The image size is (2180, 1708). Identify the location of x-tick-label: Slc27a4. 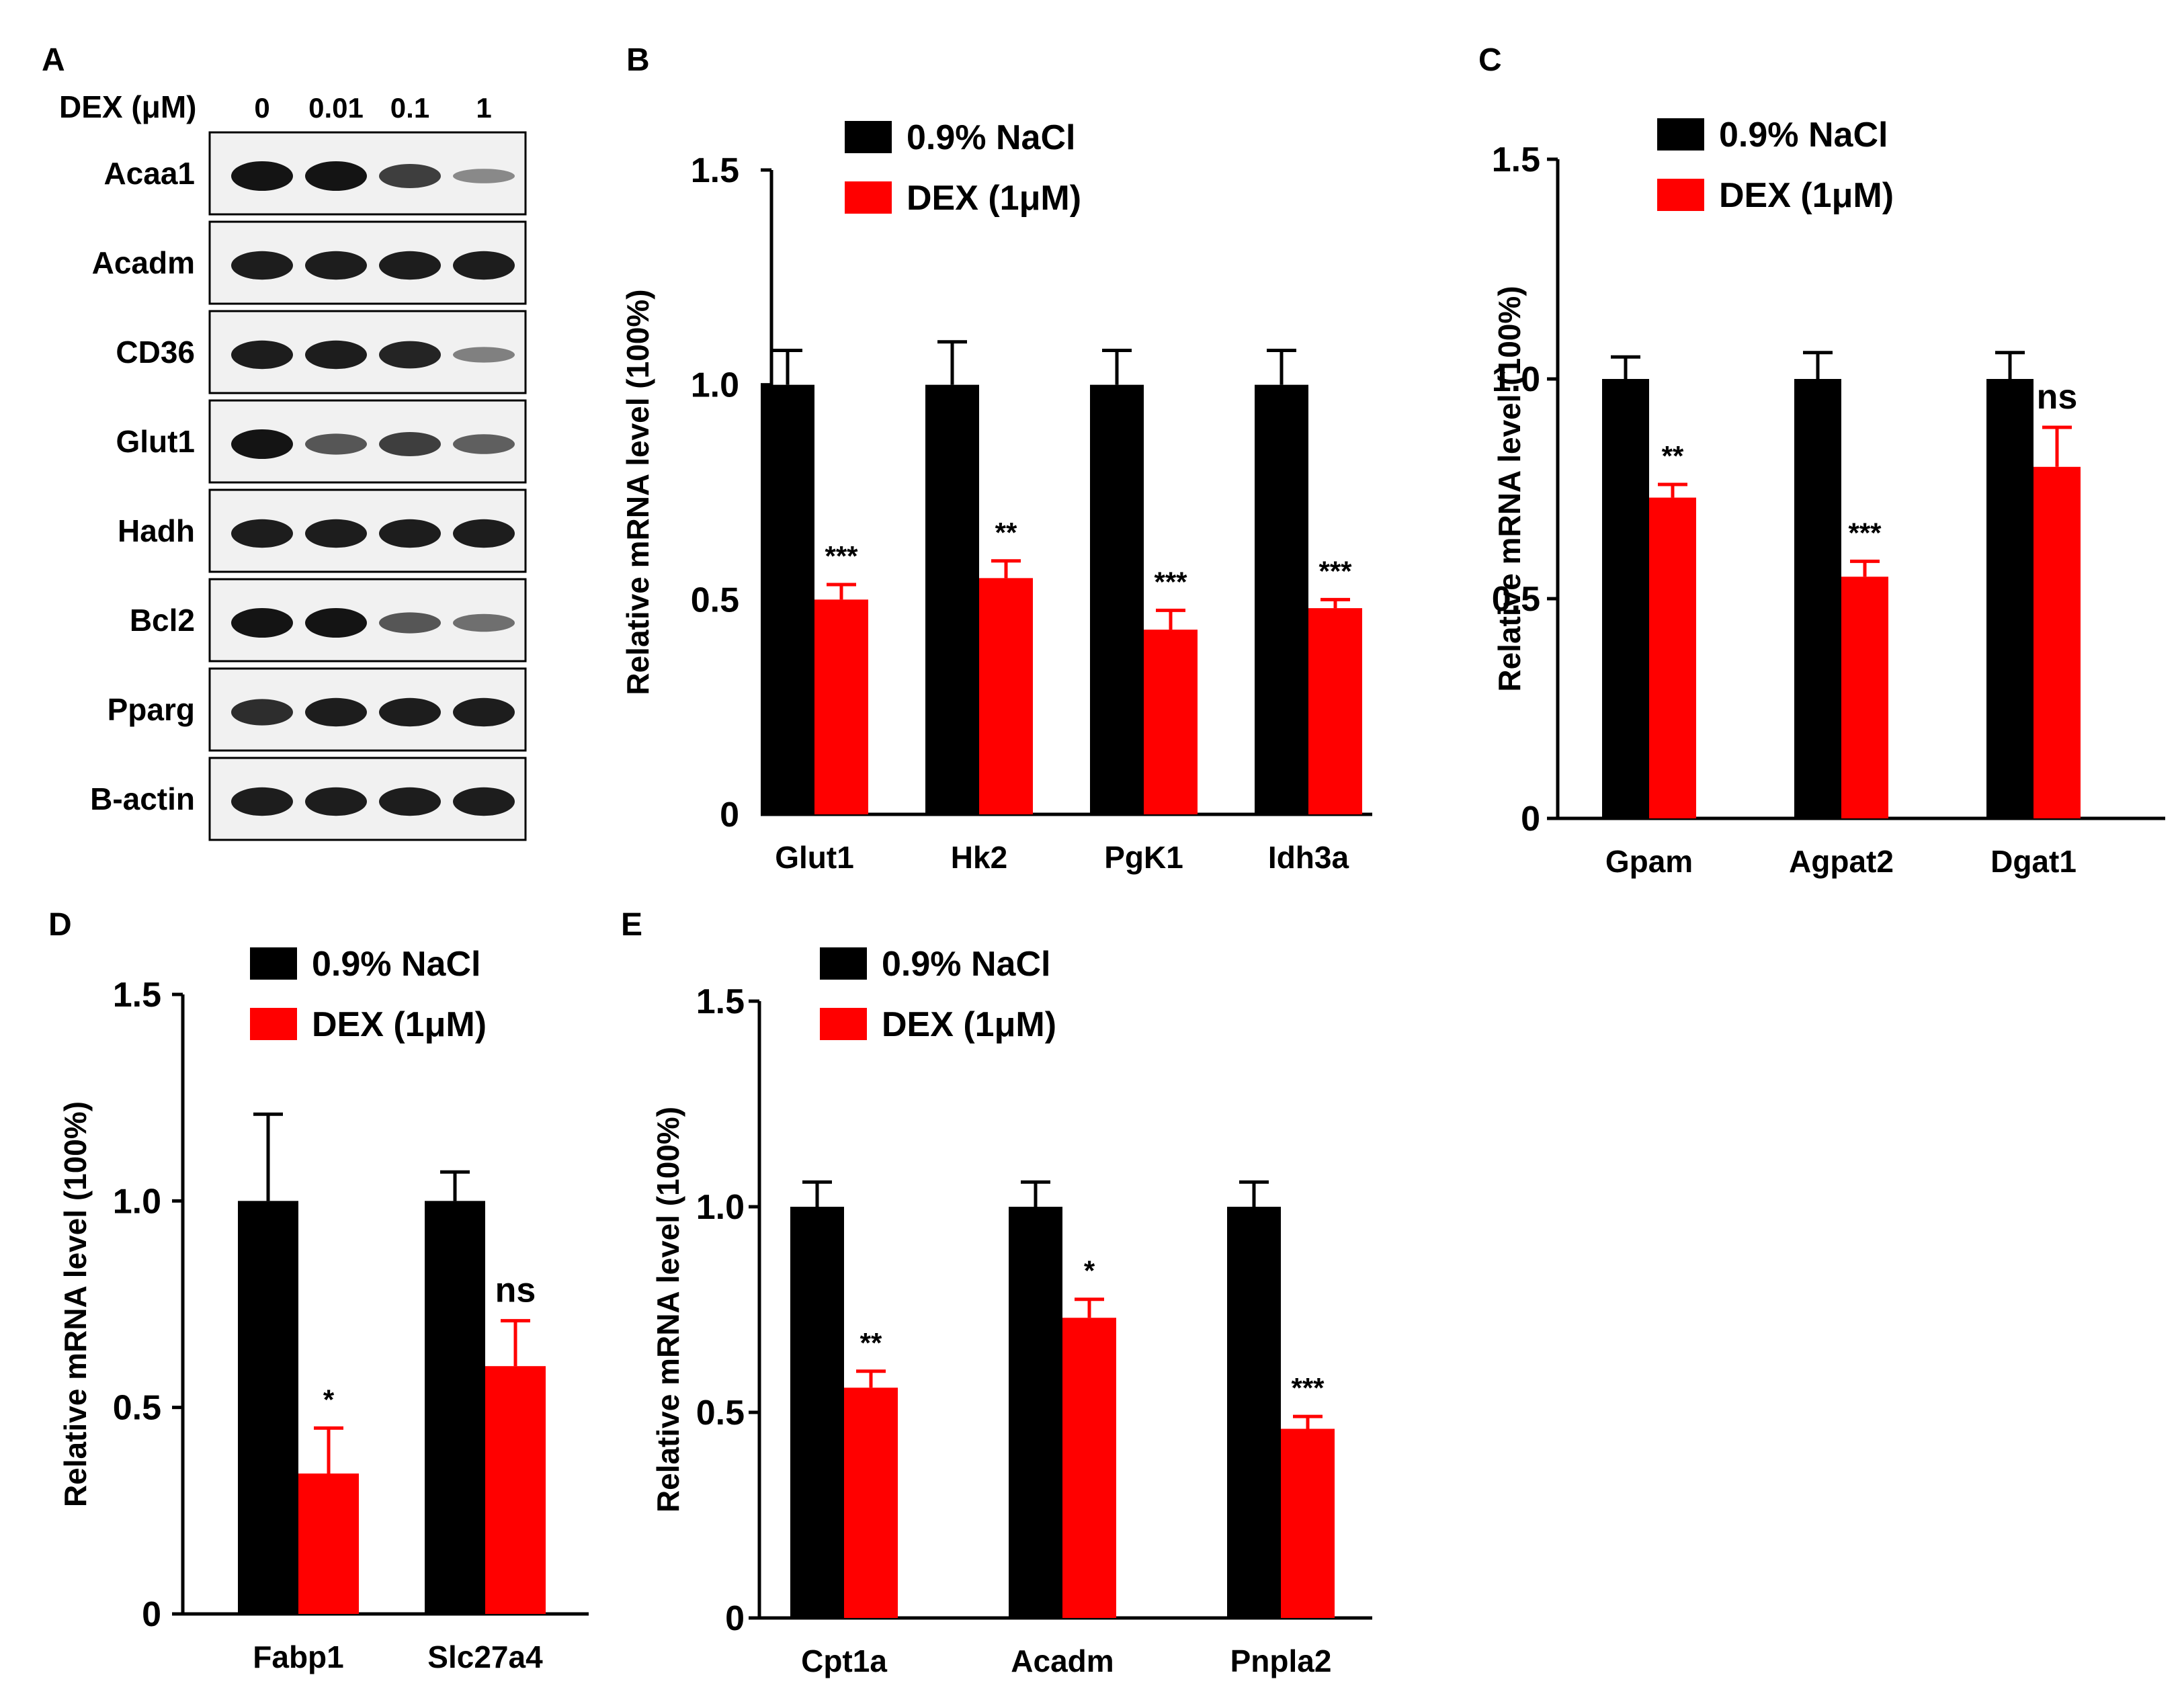
(485, 1656).